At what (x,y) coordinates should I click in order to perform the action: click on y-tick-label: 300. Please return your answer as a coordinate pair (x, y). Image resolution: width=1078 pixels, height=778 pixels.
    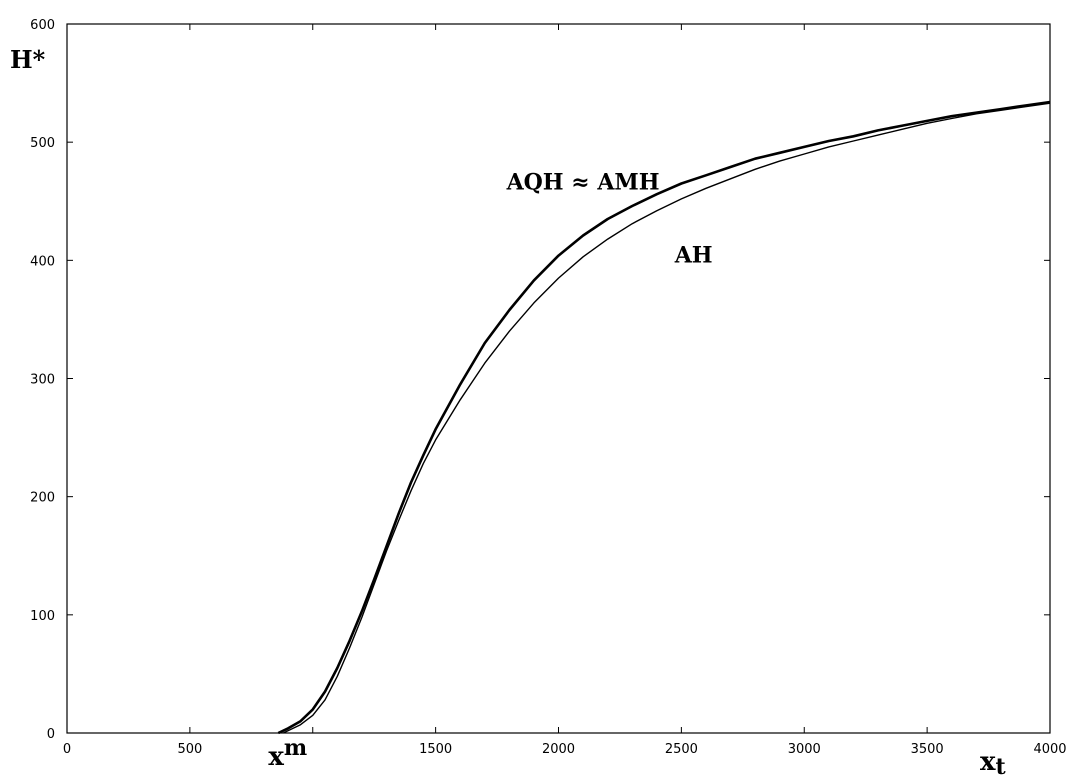
    Looking at the image, I should click on (42, 380).